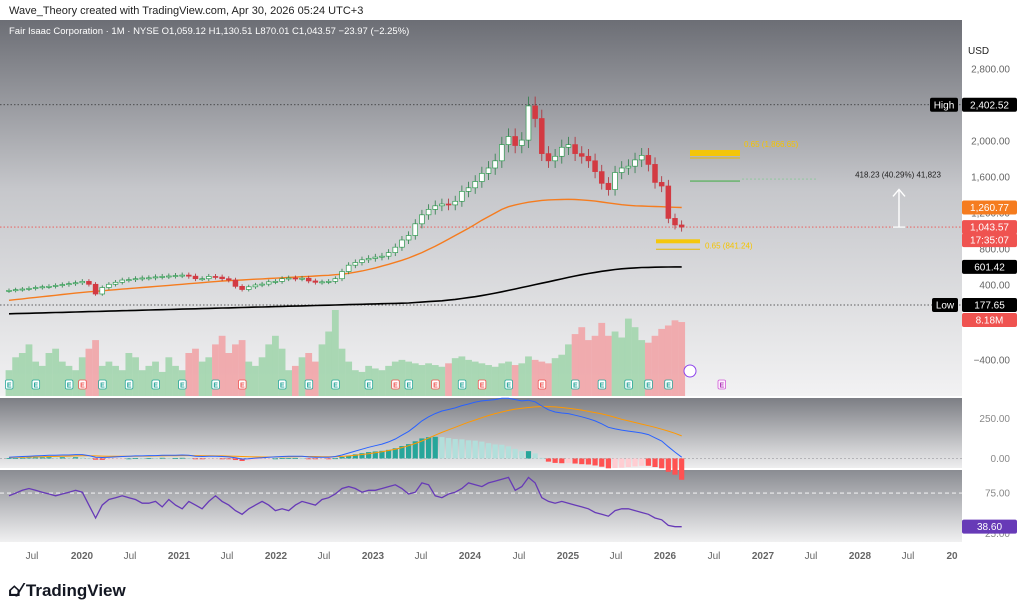 This screenshot has width=1024, height=611. What do you see at coordinates (721, 384) in the screenshot?
I see `future-earnings-marker-box` at bounding box center [721, 384].